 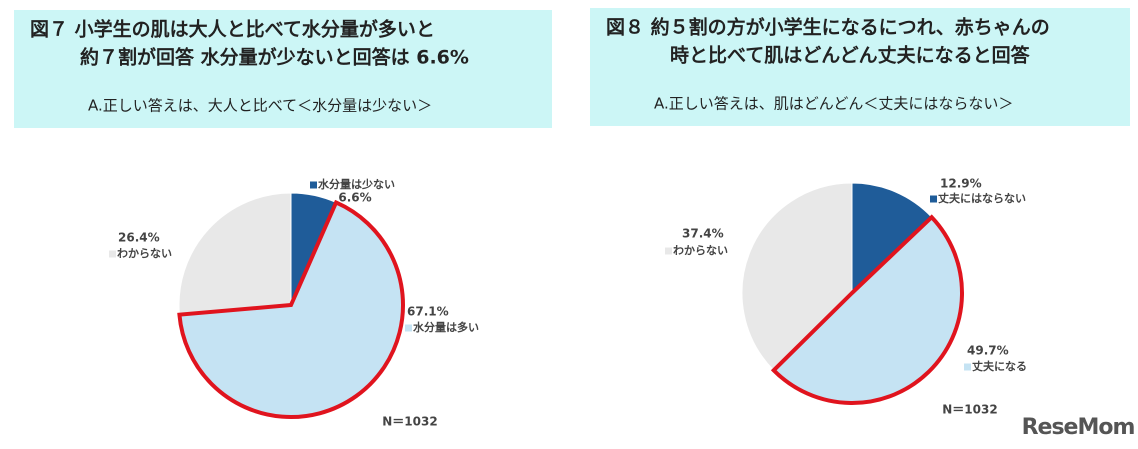 What do you see at coordinates (1078, 427) in the screenshot?
I see `watermark: ReseMom` at bounding box center [1078, 427].